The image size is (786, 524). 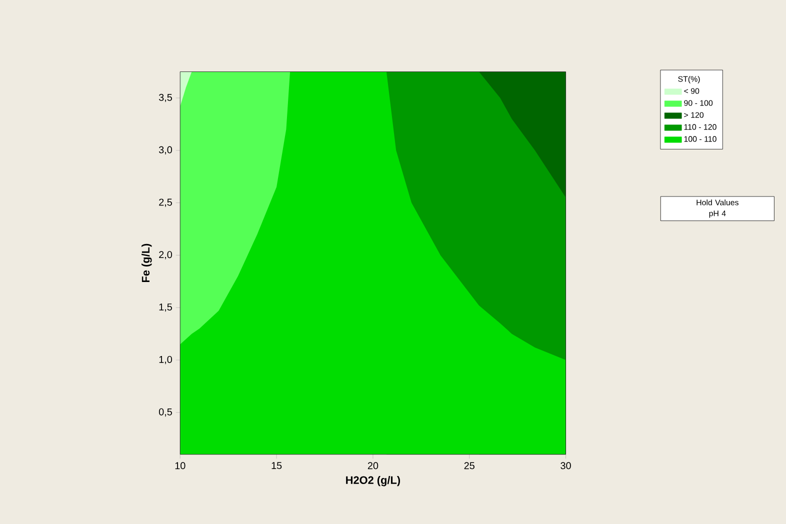 What do you see at coordinates (165, 308) in the screenshot?
I see `y-tick-label: 1,5` at bounding box center [165, 308].